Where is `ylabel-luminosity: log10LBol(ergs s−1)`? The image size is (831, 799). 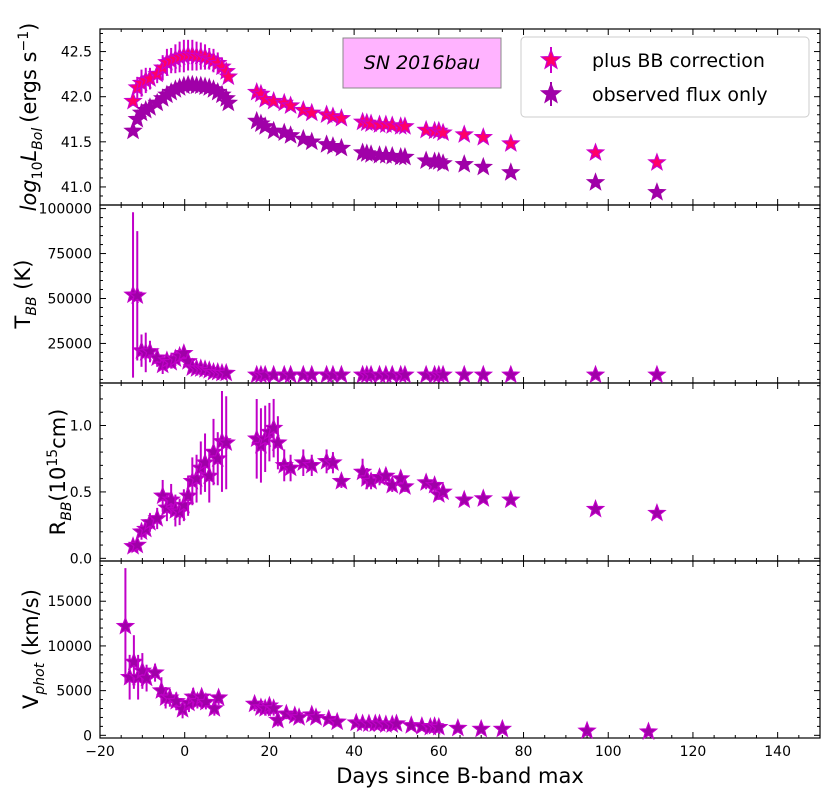
ylabel-luminosity: log10LBol(ergs s−1) is located at coordinates (31, 117).